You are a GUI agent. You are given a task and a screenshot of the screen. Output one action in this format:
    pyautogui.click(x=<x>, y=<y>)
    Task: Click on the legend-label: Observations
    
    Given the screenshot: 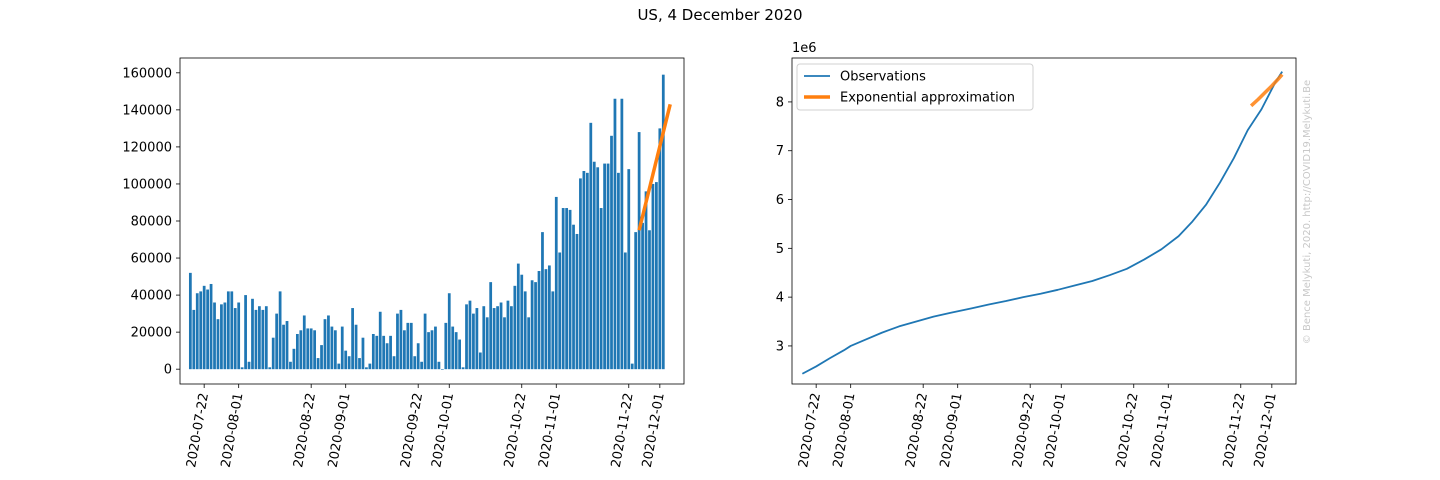 What is the action you would take?
    pyautogui.click(x=883, y=77)
    